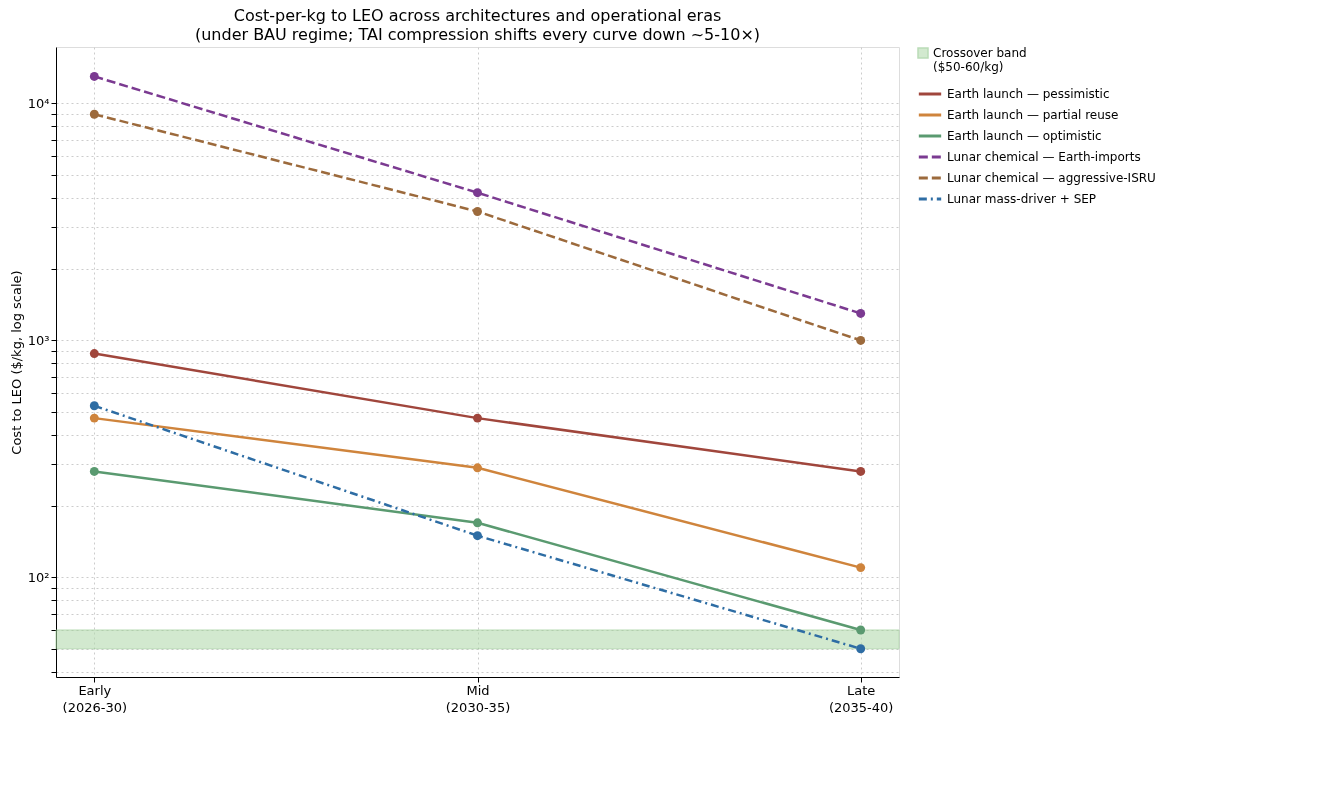 The width and height of the screenshot is (1328, 806). Describe the element at coordinates (38, 103) in the screenshot. I see `y-tick-label: 10⁴` at that location.